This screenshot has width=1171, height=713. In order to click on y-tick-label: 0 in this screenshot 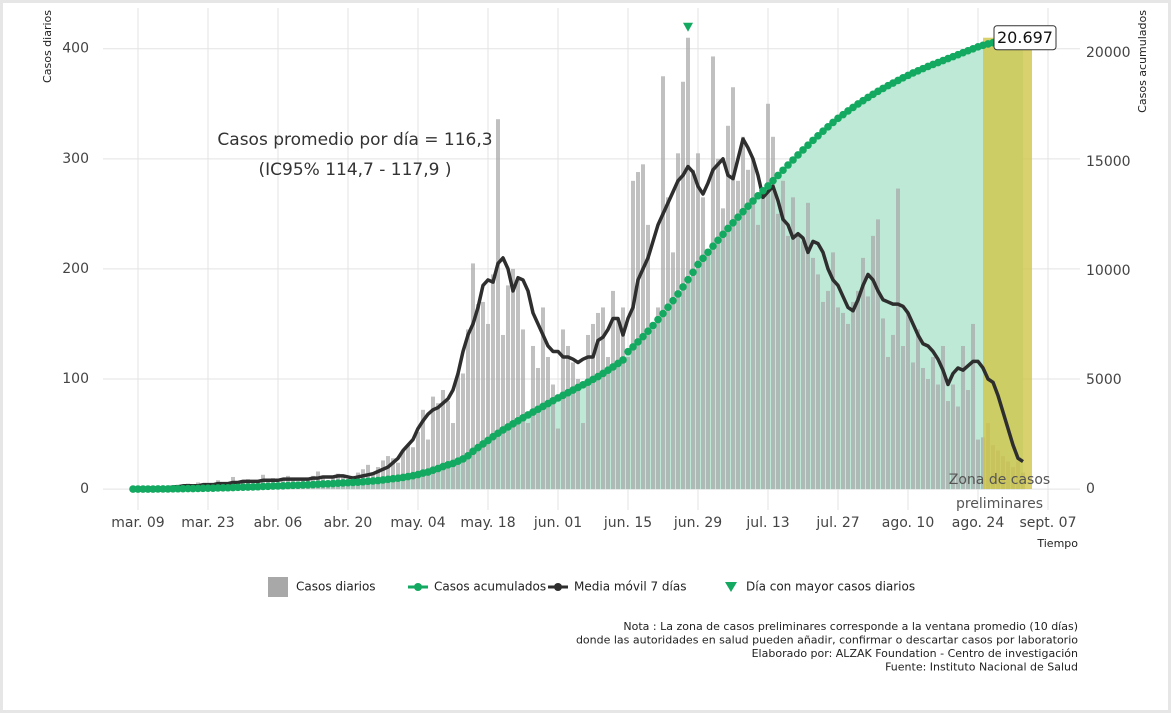, I will do `click(84, 489)`.